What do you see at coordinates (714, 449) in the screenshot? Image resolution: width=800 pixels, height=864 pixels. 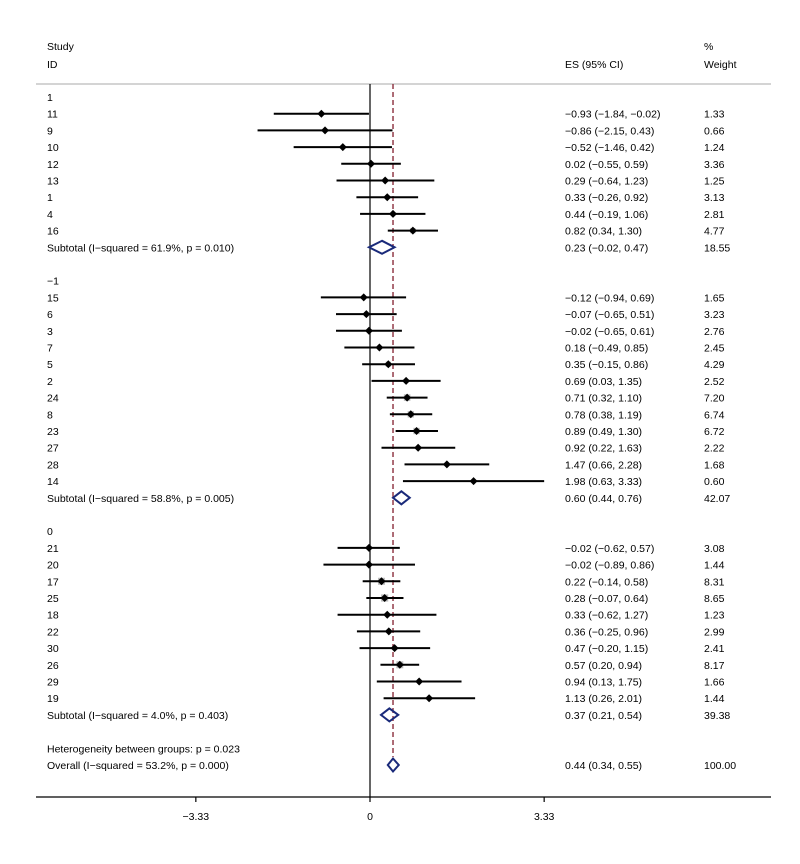 I see `study-weight-text: 2.22` at bounding box center [714, 449].